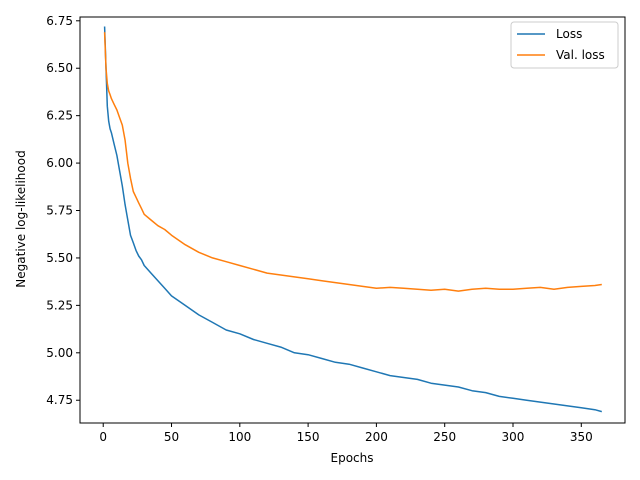 Image resolution: width=640 pixels, height=480 pixels. Describe the element at coordinates (59, 353) in the screenshot. I see `y-tick-label: 5.00` at that location.